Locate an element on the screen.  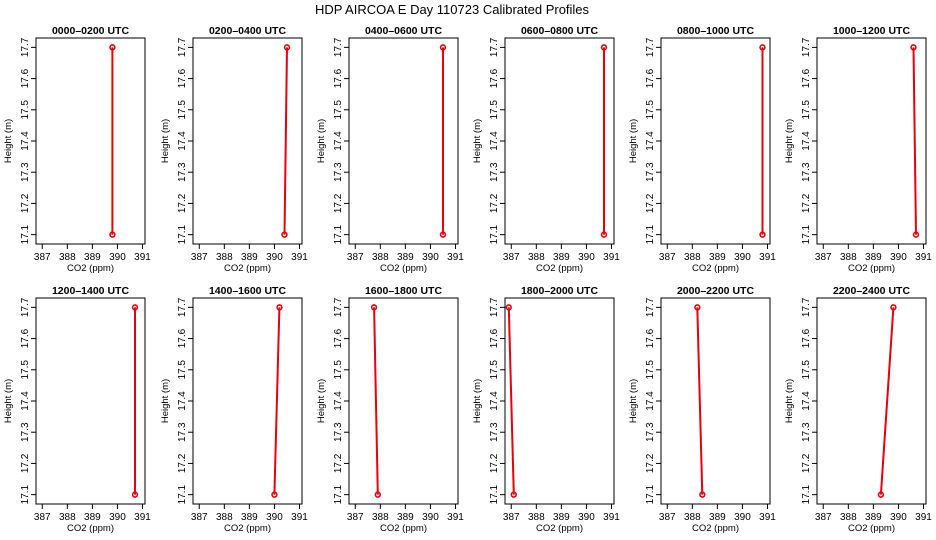
panel-title: 2200–2400 UTC is located at coordinates (871, 291).